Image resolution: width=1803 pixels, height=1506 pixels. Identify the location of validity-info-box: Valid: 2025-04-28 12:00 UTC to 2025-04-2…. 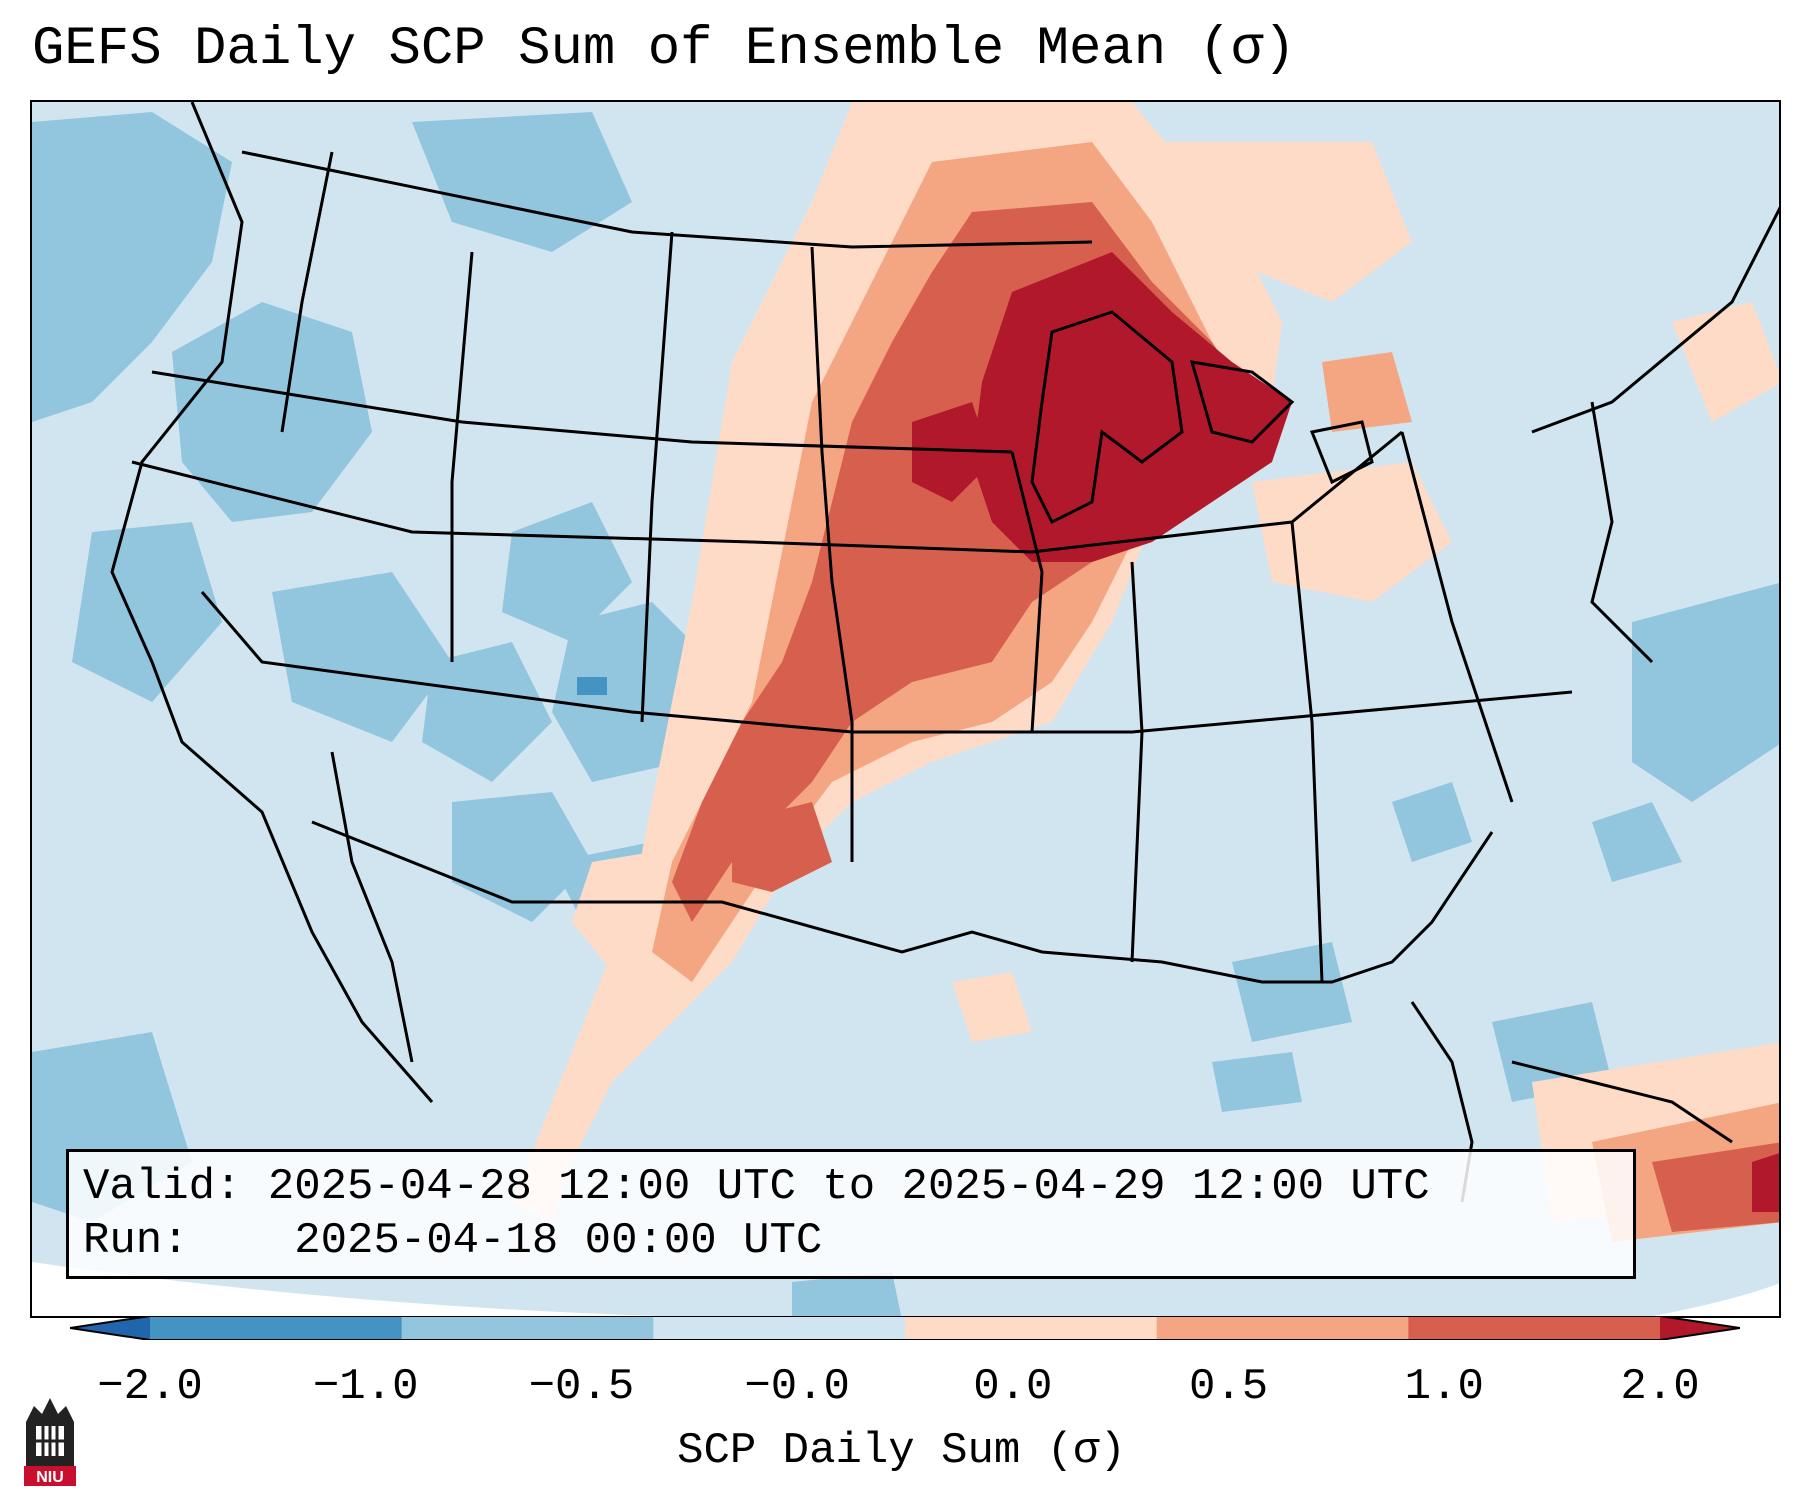
(851, 1214).